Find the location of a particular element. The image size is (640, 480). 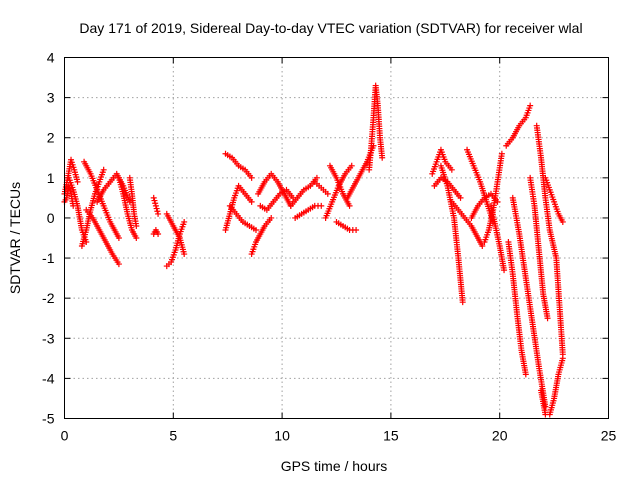

x-tick-label: 10 is located at coordinates (282, 436).